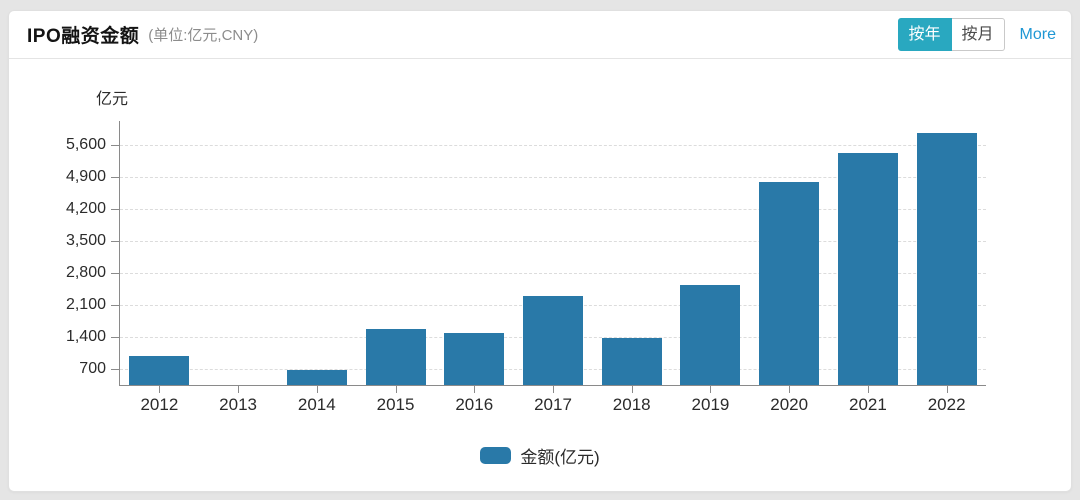 The width and height of the screenshot is (1080, 500). I want to click on y-tick-label-4900: 4,900, so click(85, 176).